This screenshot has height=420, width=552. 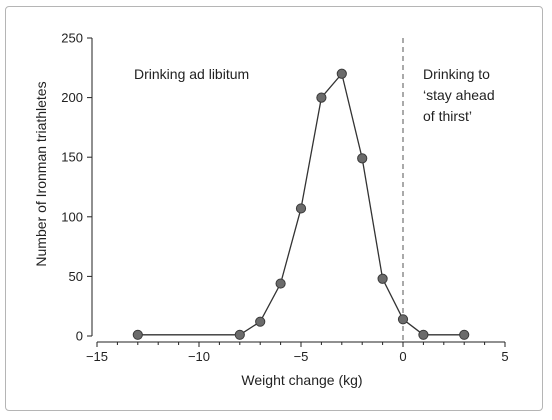 I want to click on annotation-left-line-1: Drinking ad libitum, so click(x=191, y=74).